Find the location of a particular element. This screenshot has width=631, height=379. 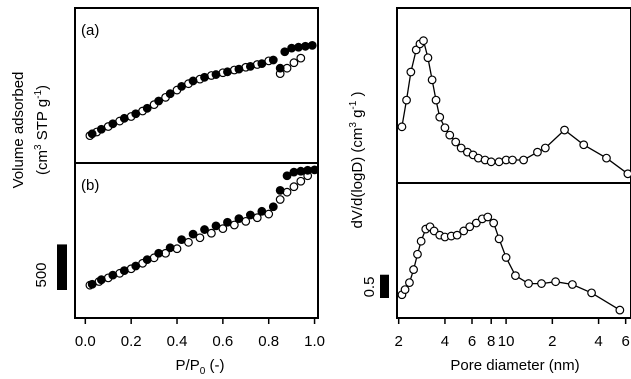

left-y-units: (cm3 STP g-1) is located at coordinates (42, 130).